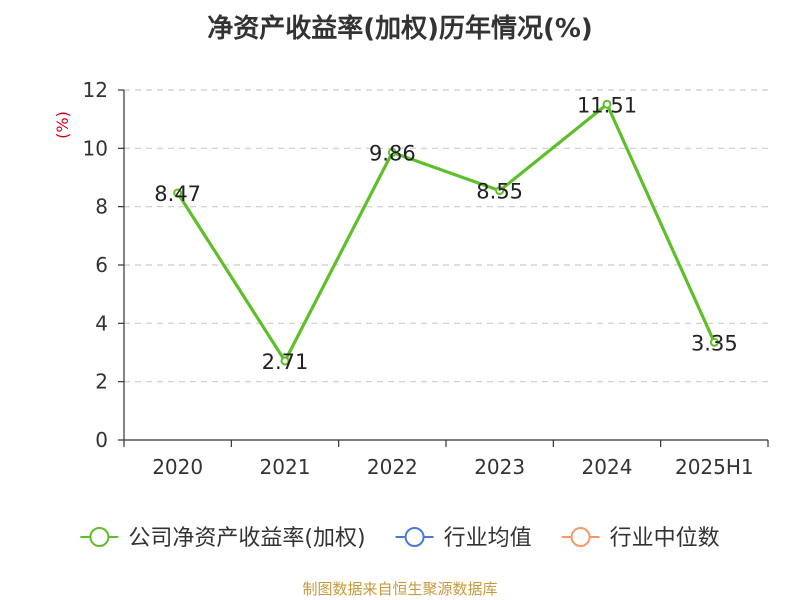  What do you see at coordinates (95, 148) in the screenshot?
I see `y-tick-label: 10` at bounding box center [95, 148].